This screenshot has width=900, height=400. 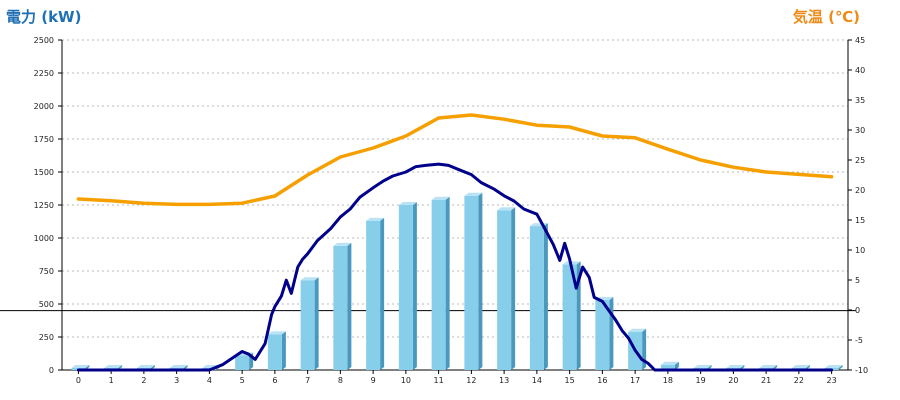 What do you see at coordinates (439, 380) in the screenshot?
I see `x-tick-label: 11` at bounding box center [439, 380].